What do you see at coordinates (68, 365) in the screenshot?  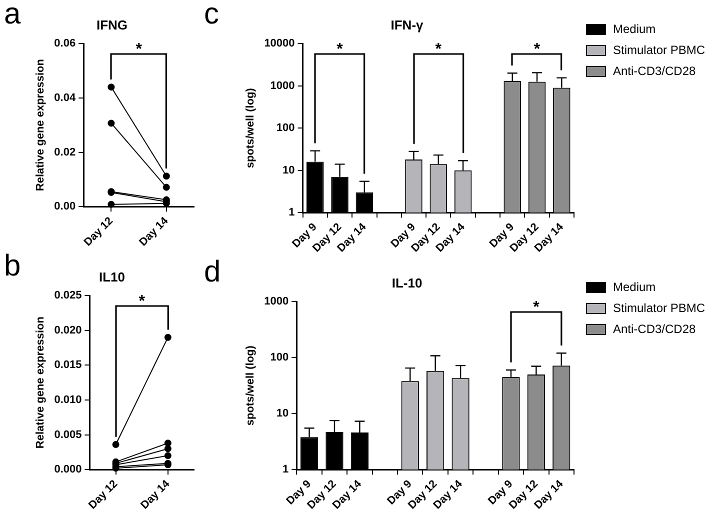 I see `y-tick-label: 0.015` at bounding box center [68, 365].